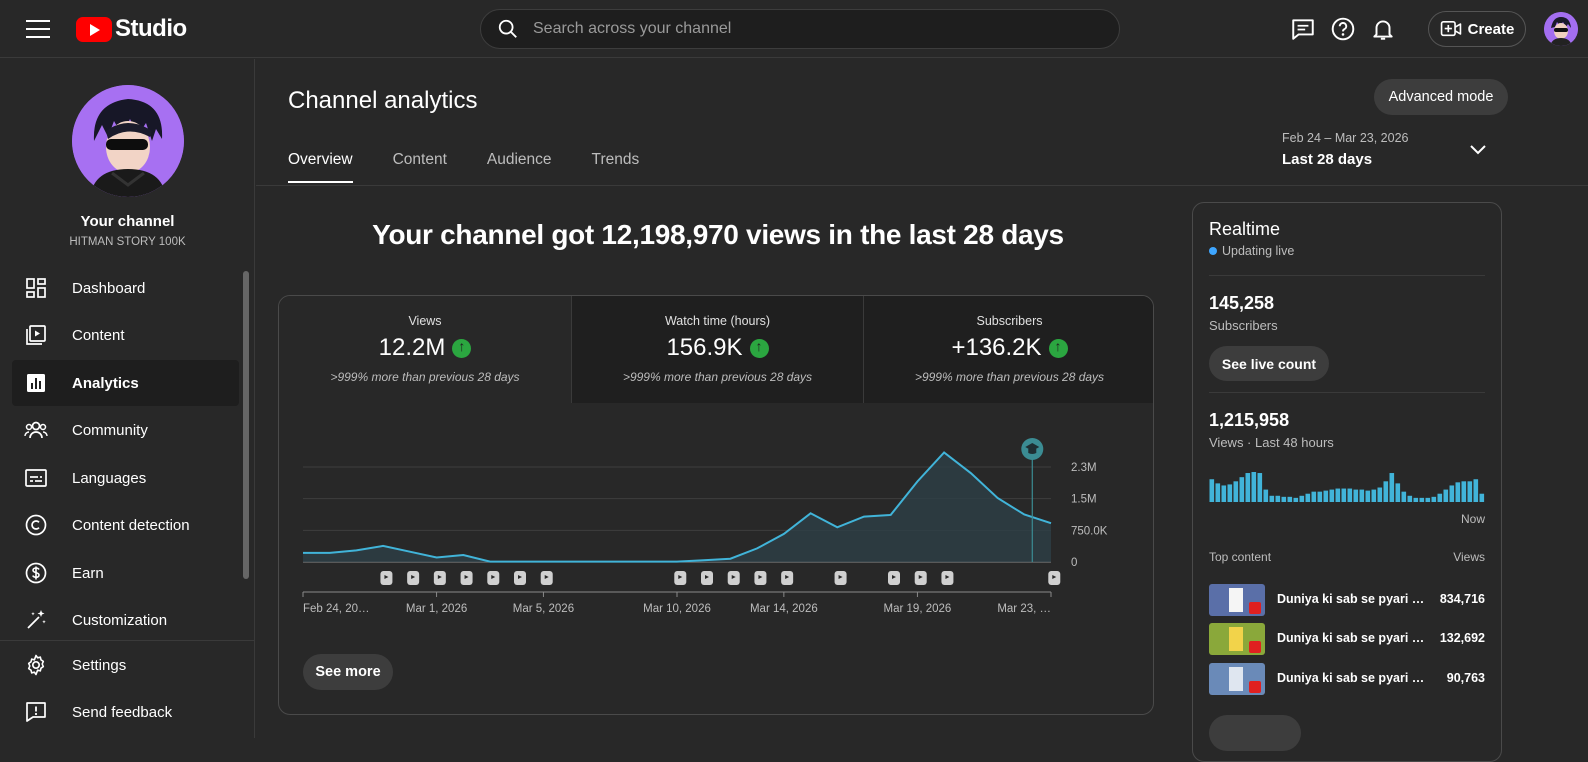  I want to click on search-bar, so click(800, 29).